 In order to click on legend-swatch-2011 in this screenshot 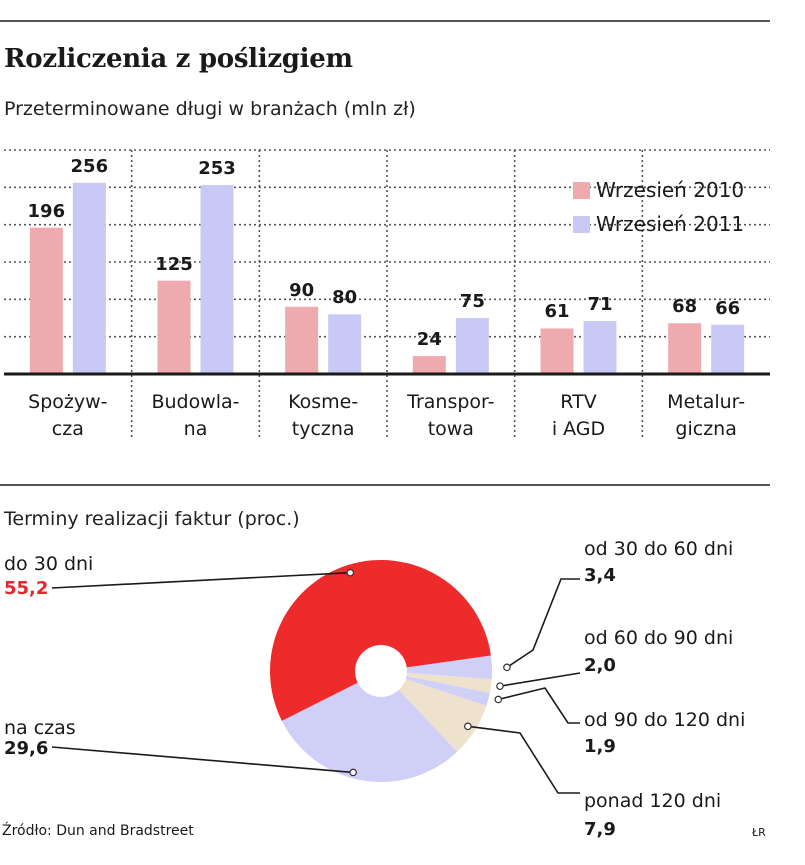, I will do `click(581, 224)`.